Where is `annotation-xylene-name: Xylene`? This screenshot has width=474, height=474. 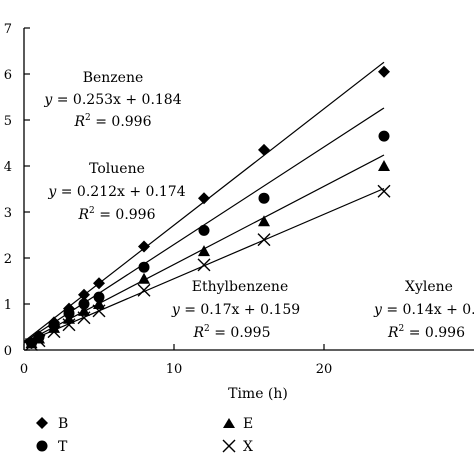
annotation-xylene-name: Xylene is located at coordinates (429, 287).